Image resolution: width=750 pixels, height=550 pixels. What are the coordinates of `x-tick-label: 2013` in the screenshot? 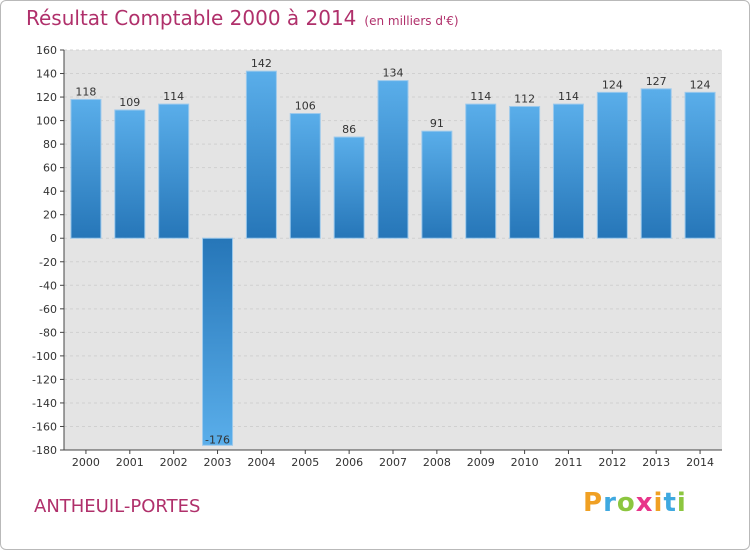 It's located at (656, 462).